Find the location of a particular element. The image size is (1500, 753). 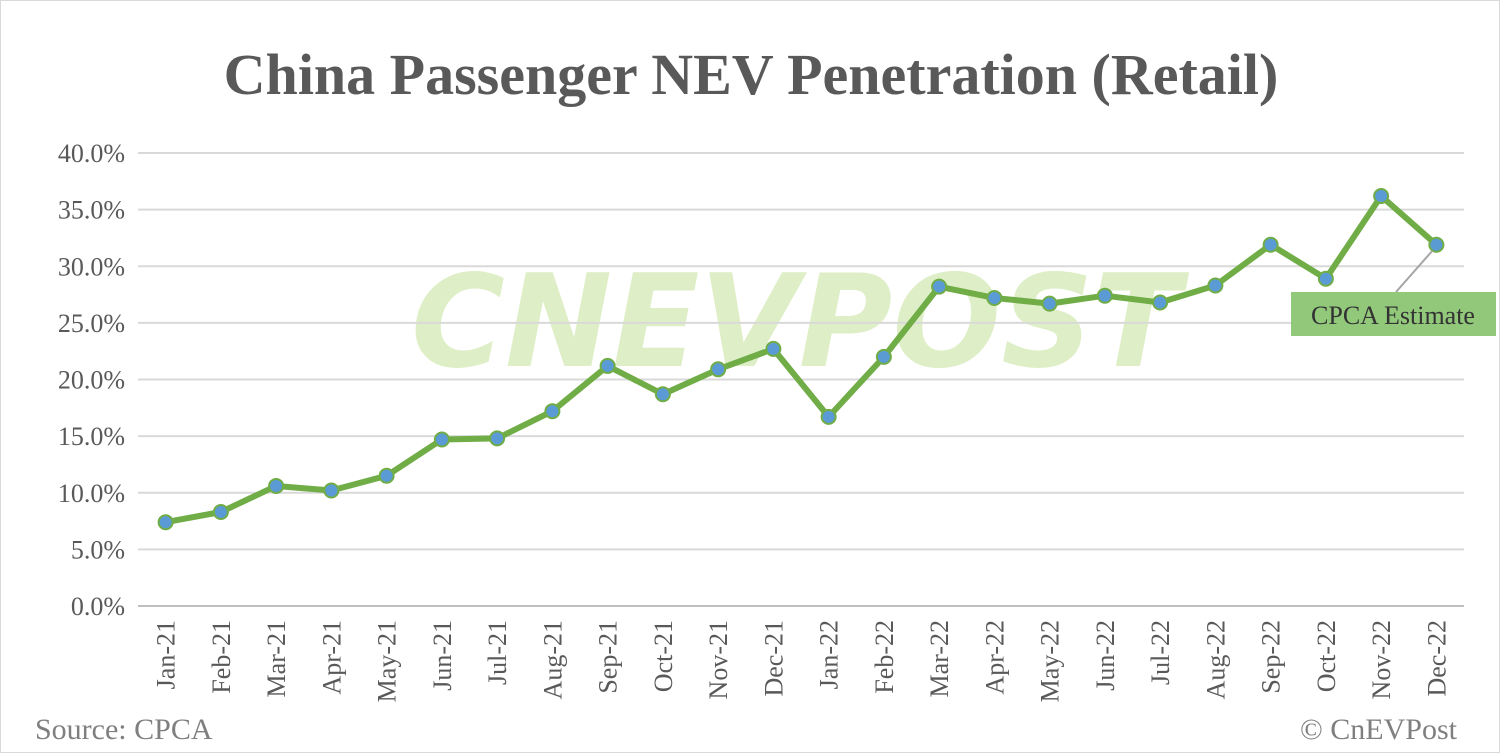

x-tick-label: Jun-21 is located at coordinates (442, 655).